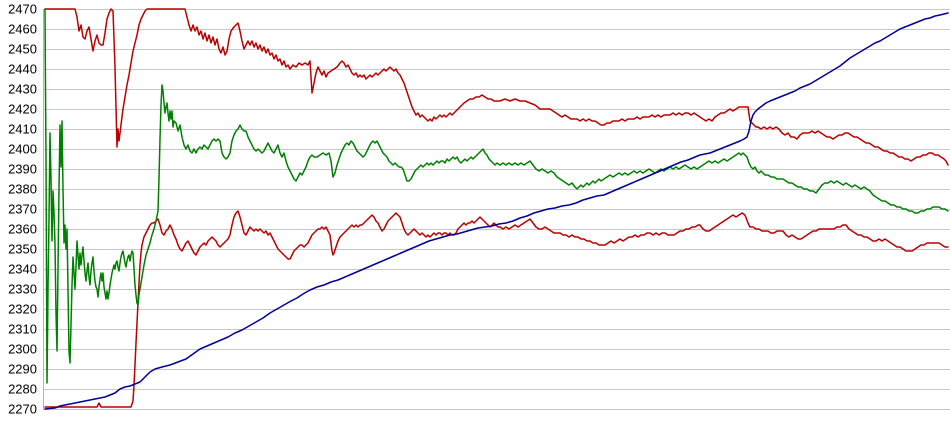 This screenshot has width=950, height=435. Describe the element at coordinates (22, 249) in the screenshot. I see `y-axis-tick-label: 2350` at that location.